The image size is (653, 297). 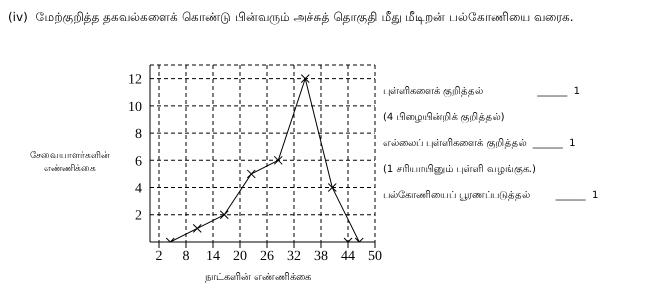 I want to click on text: (4 பிழையின்றிக் குறித்தல்), so click(x=444, y=118).